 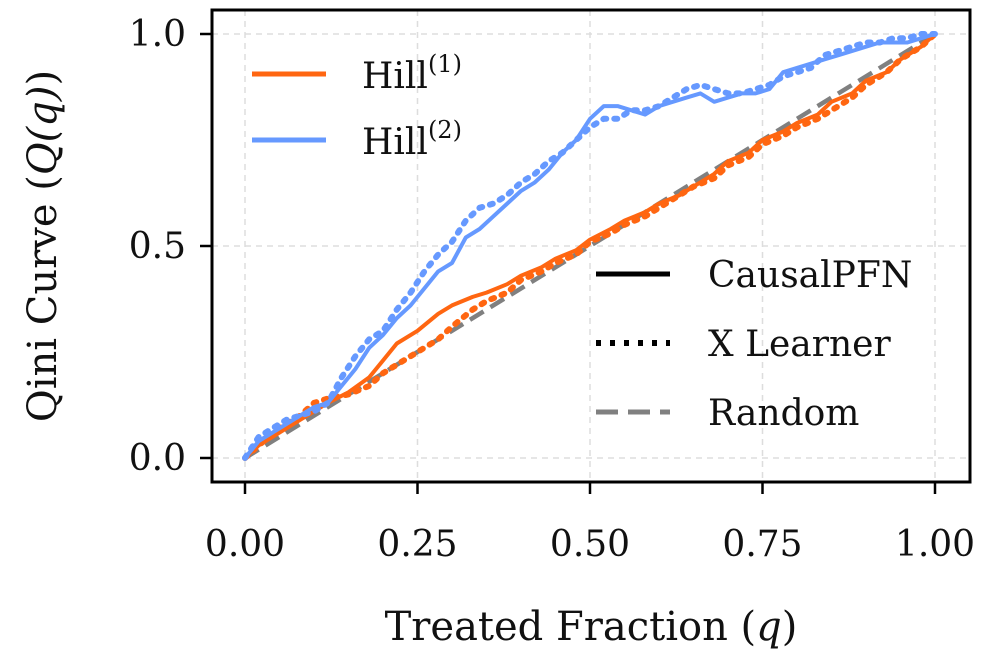 I want to click on x-tick-label: 0.50, so click(x=590, y=544).